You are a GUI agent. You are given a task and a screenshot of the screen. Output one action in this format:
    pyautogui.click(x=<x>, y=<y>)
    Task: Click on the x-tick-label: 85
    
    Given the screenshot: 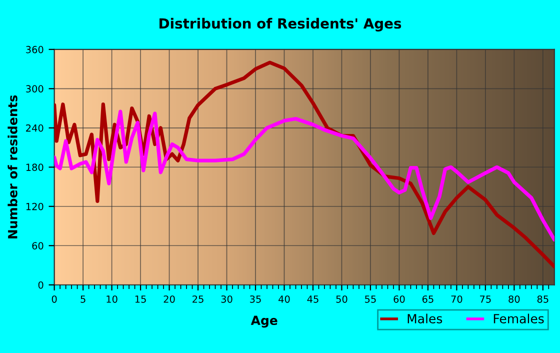 What is the action you would take?
    pyautogui.click(x=542, y=299)
    